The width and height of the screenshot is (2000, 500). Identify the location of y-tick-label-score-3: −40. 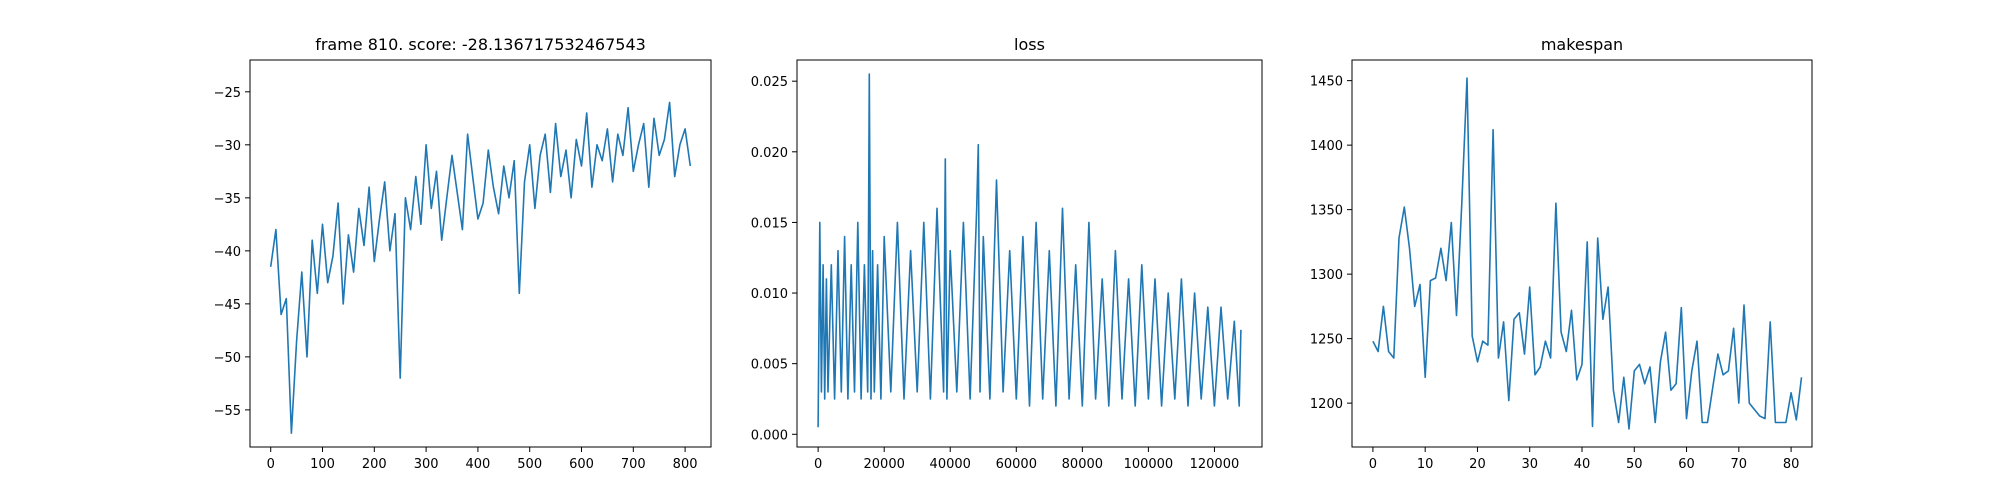
(227, 252).